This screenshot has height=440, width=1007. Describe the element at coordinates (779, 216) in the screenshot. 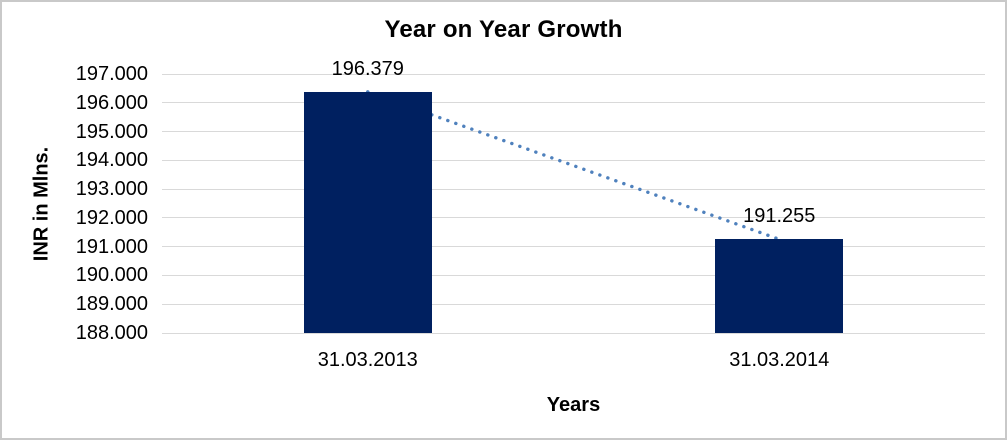

I see `data-label: 191.255` at that location.